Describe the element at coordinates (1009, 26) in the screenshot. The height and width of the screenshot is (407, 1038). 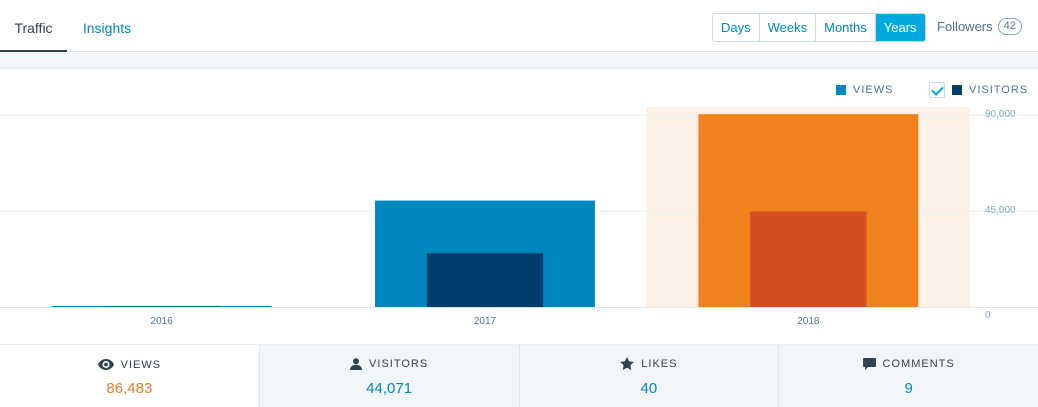
I see `followers-count-badge: 42` at that location.